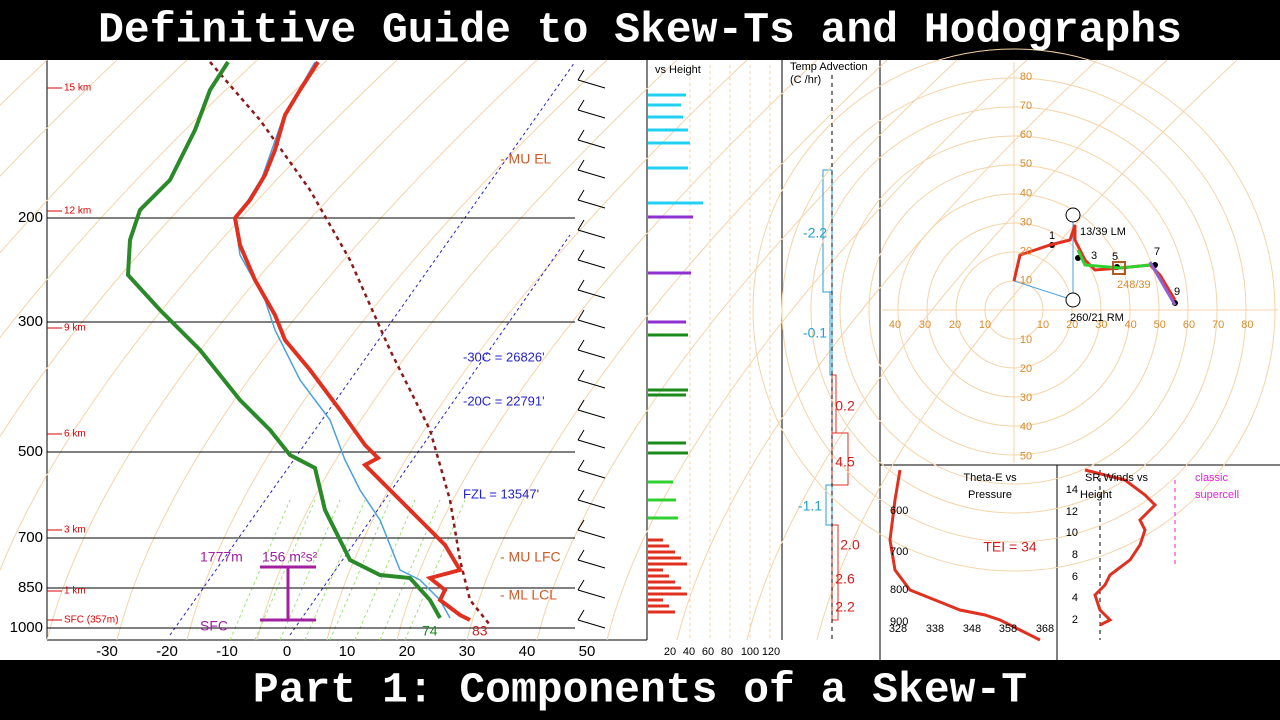 The width and height of the screenshot is (1280, 720). What do you see at coordinates (221, 557) in the screenshot?
I see `annotation: 1777m` at bounding box center [221, 557].